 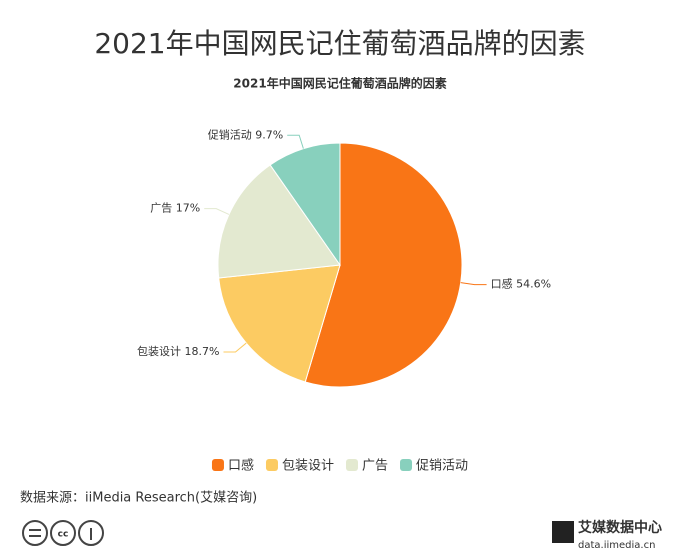 What do you see at coordinates (241, 466) in the screenshot?
I see `legend-label: 口感` at bounding box center [241, 466].